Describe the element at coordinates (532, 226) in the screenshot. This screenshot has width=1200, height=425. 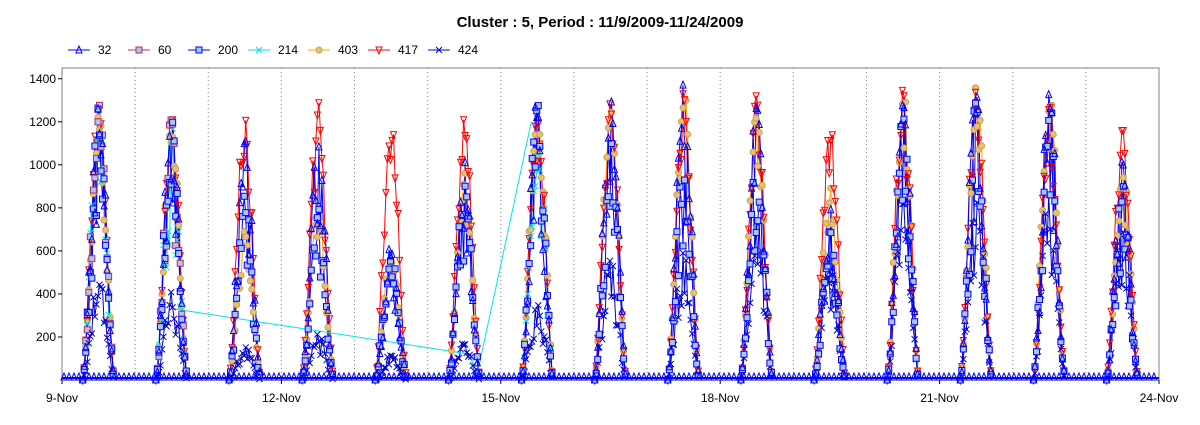
I see `series-214-point` at that location.